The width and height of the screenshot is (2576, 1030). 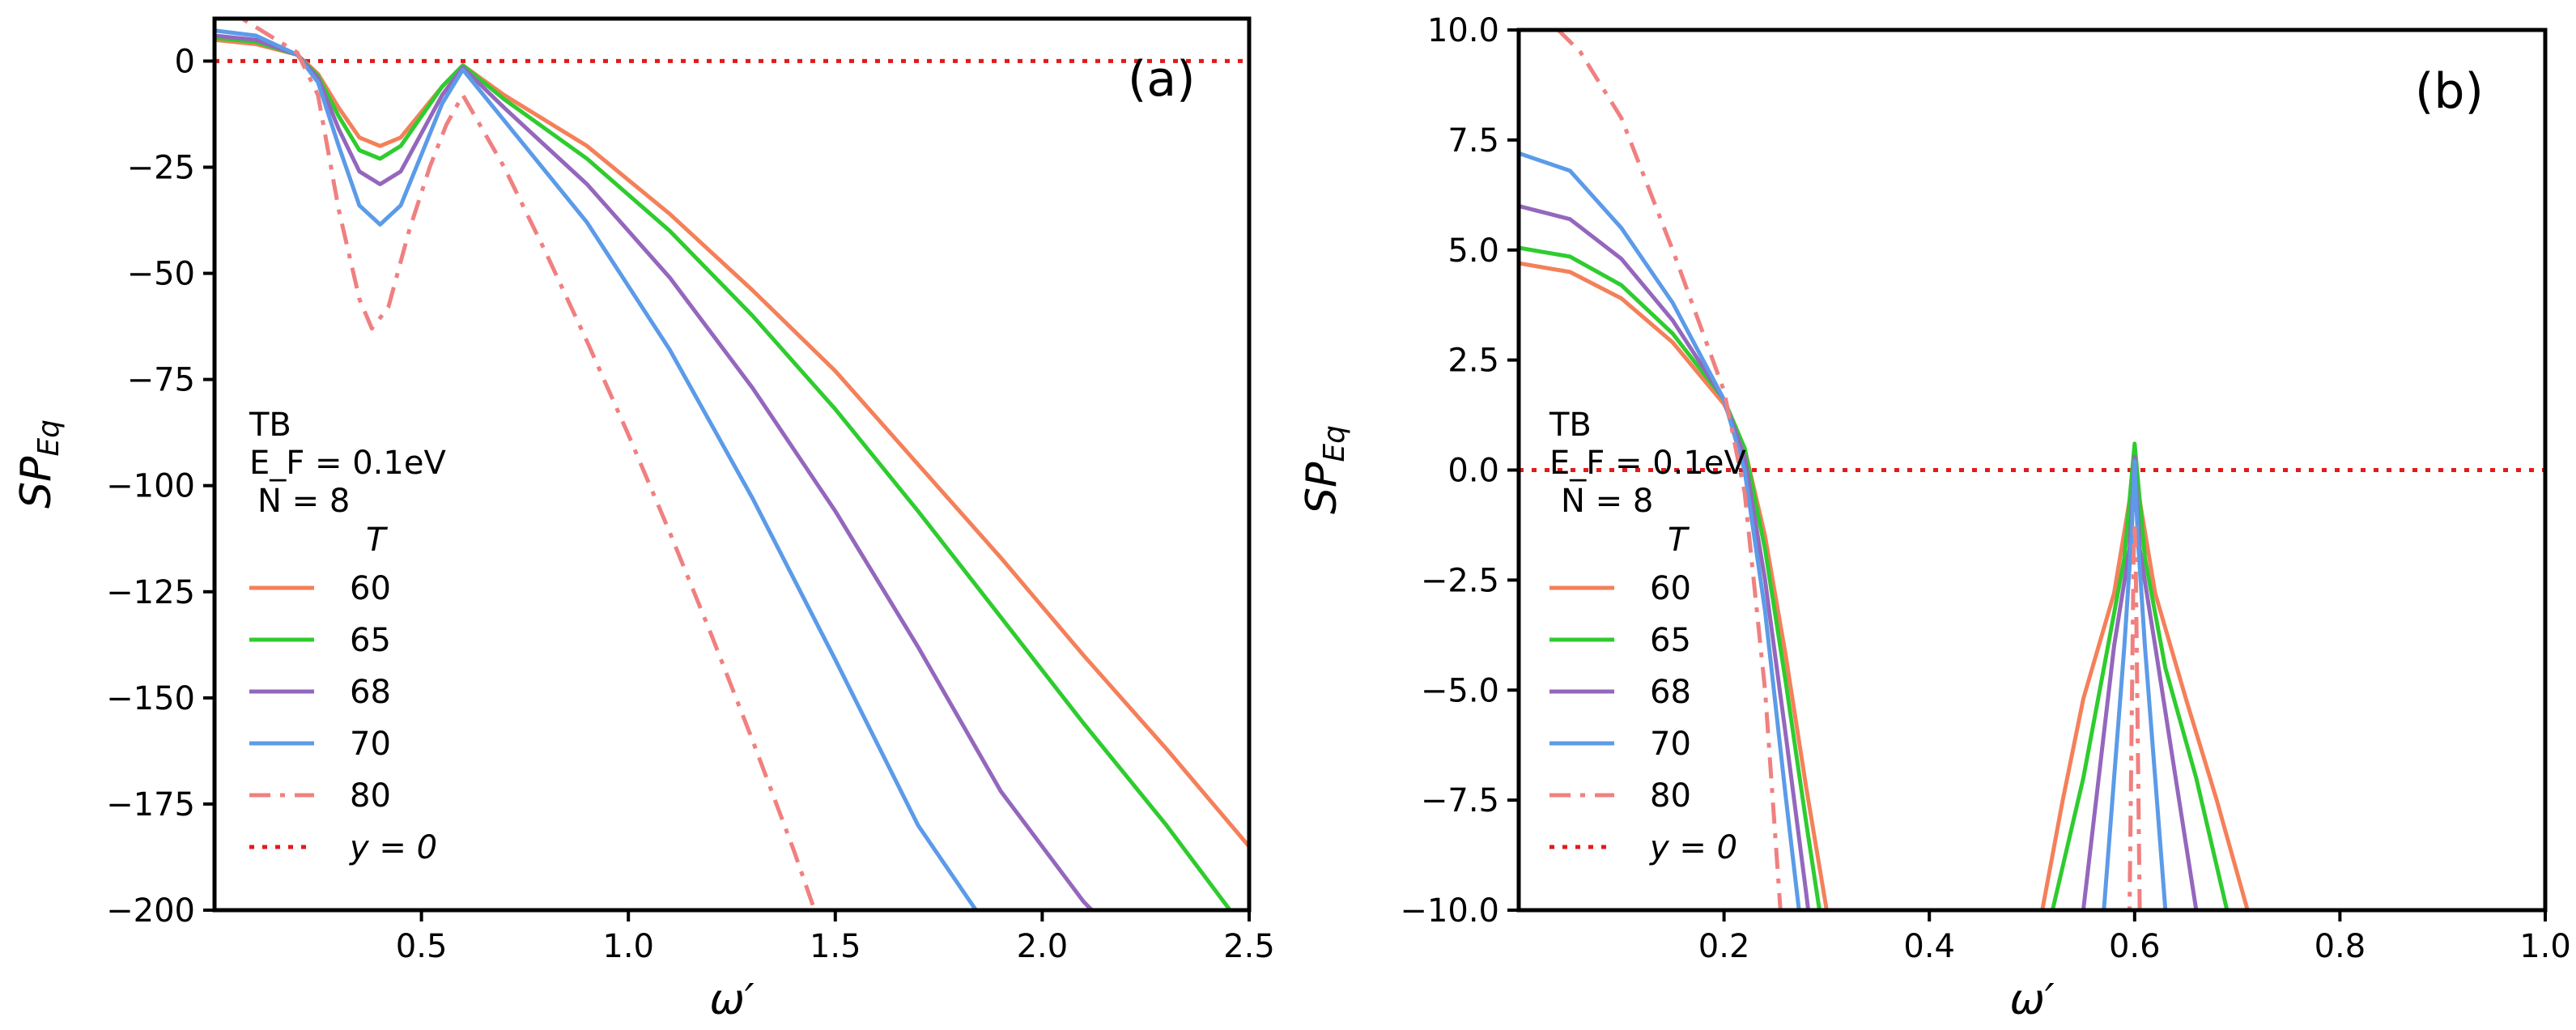 What do you see at coordinates (1322, 488) in the screenshot?
I see `panel-b-y-axis-label-main: SP` at bounding box center [1322, 488].